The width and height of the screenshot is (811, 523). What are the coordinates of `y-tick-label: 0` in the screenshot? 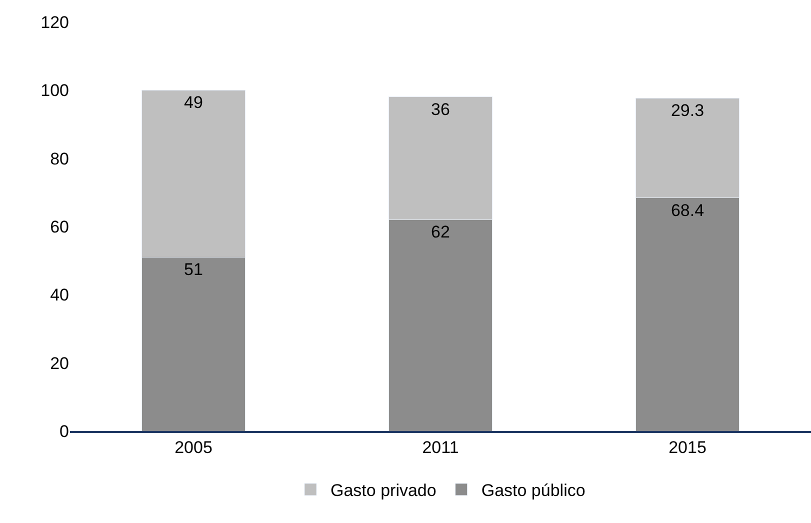 It's located at (64, 431).